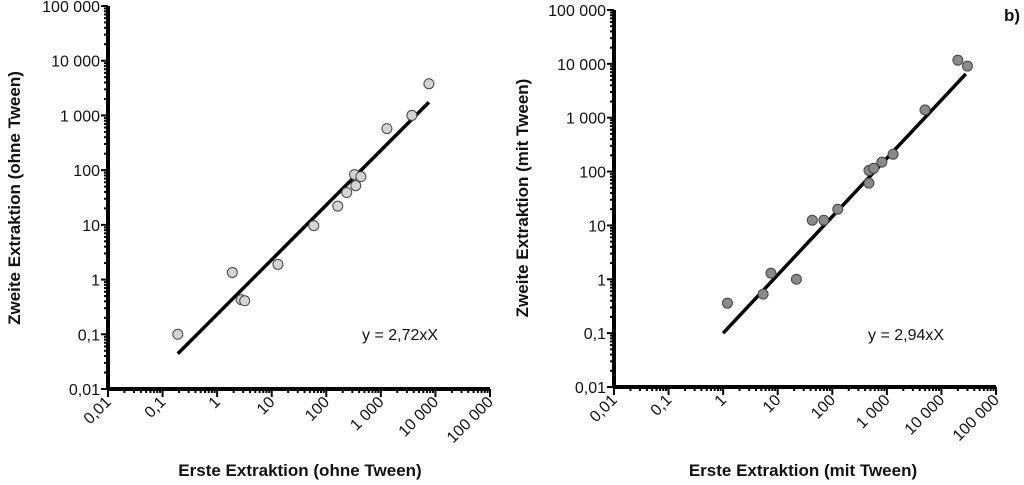  Describe the element at coordinates (14, 198) in the screenshot. I see `y-axis-title: Zweite Extraktion (ohne Tween)` at that location.